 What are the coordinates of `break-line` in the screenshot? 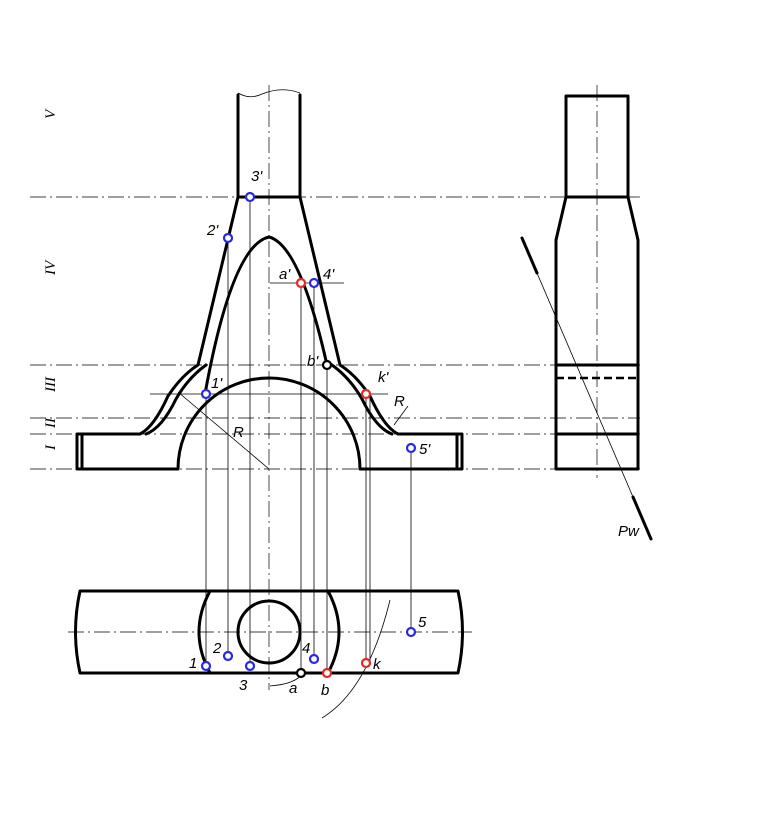 It's located at (269, 93).